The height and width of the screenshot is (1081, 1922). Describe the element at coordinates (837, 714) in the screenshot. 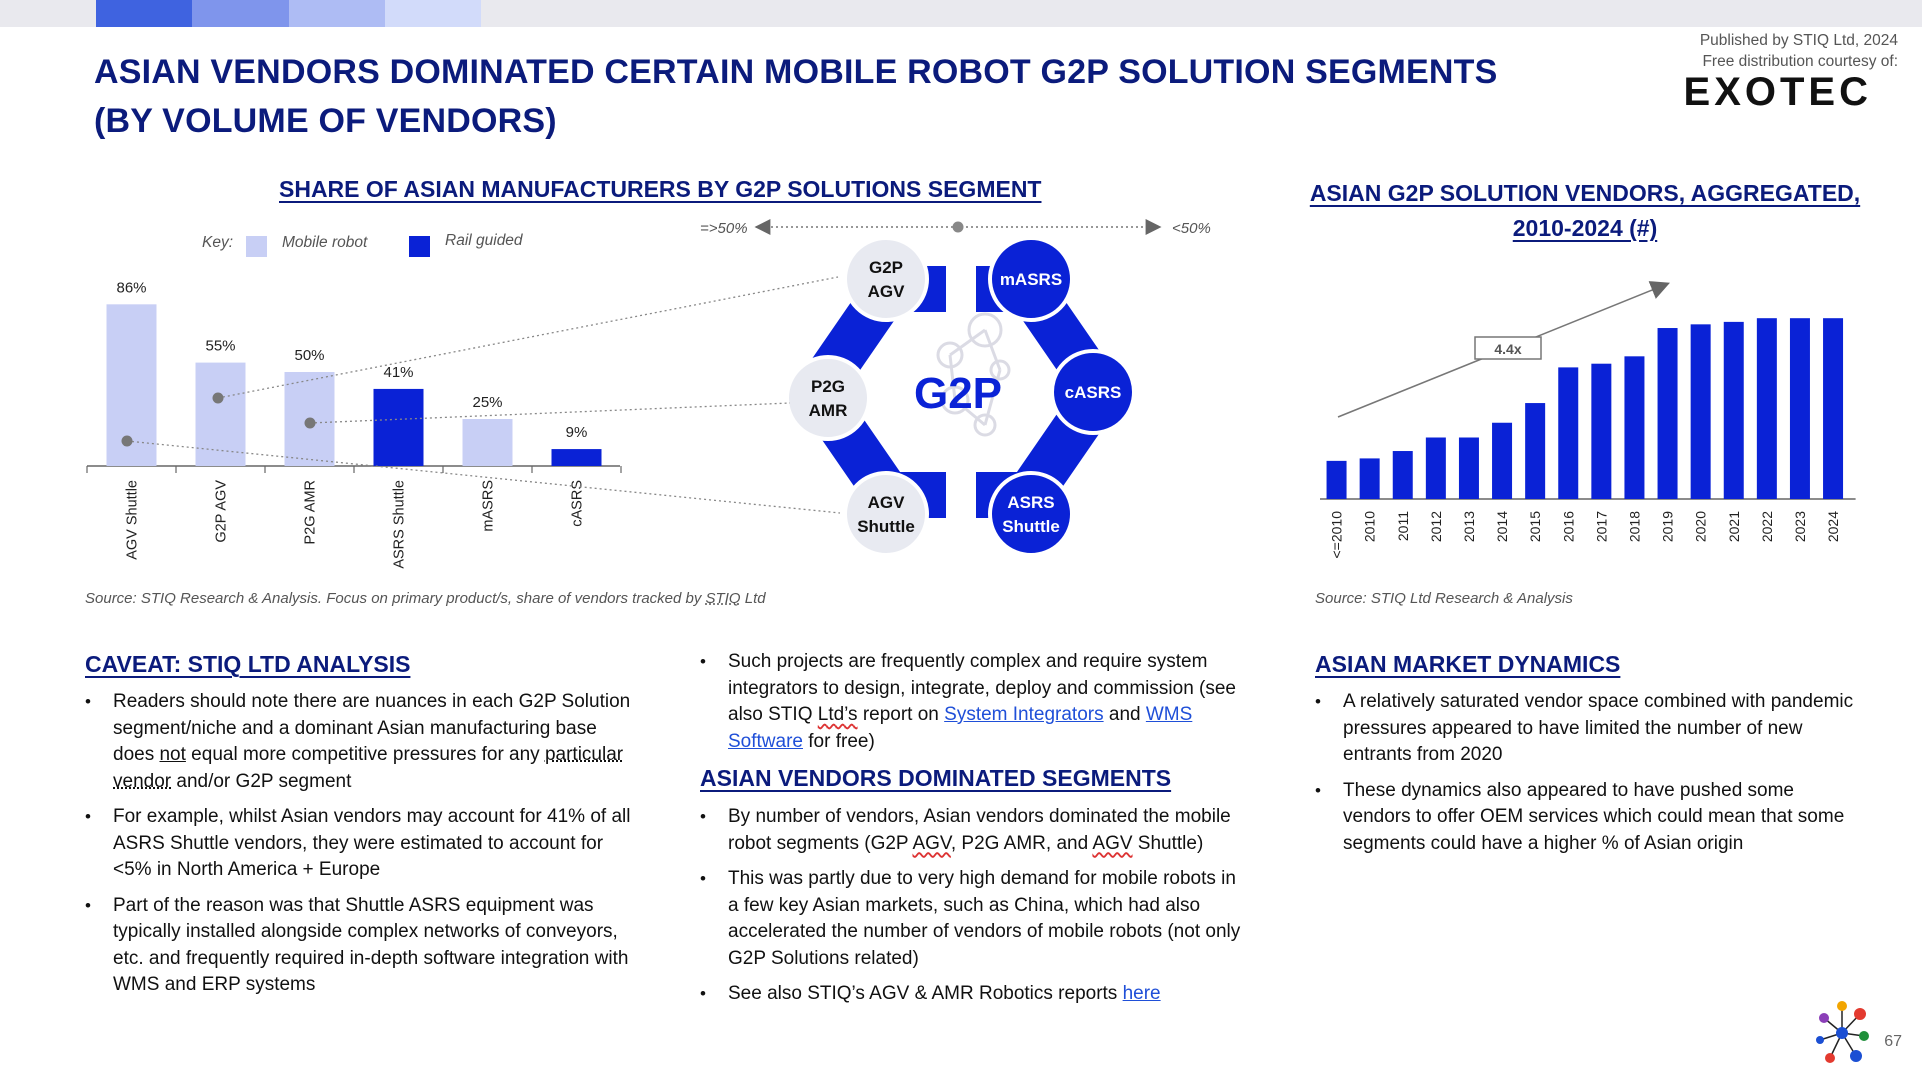

I see `middle-b0-ltd: Ltd’s` at that location.